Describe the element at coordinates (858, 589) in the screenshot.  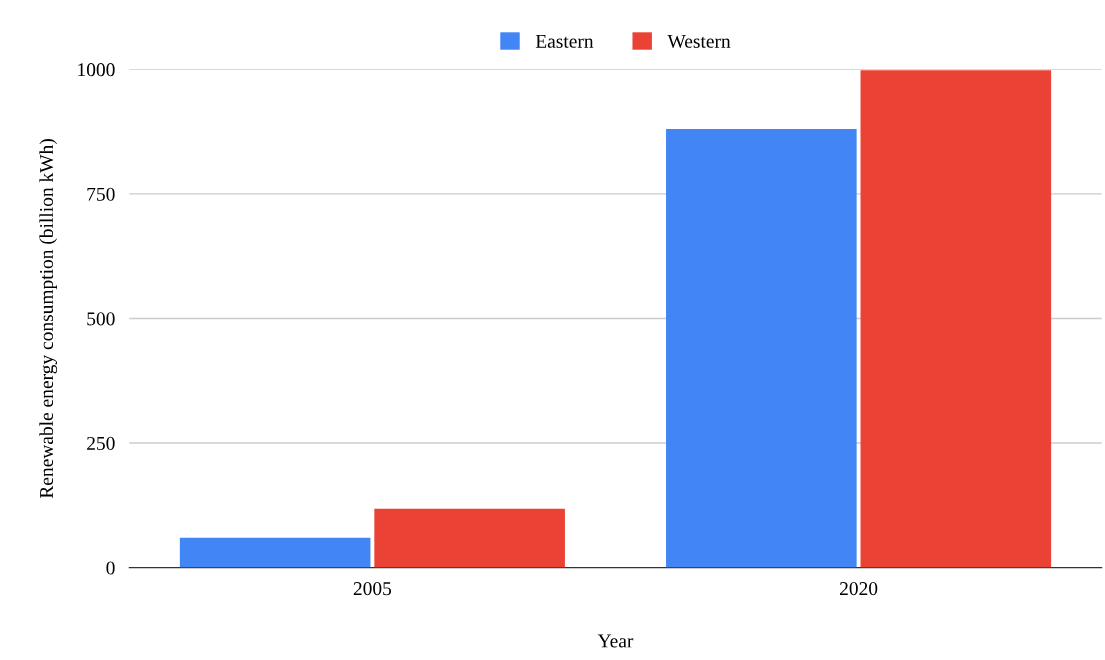
I see `x-tick-label: 2020` at that location.